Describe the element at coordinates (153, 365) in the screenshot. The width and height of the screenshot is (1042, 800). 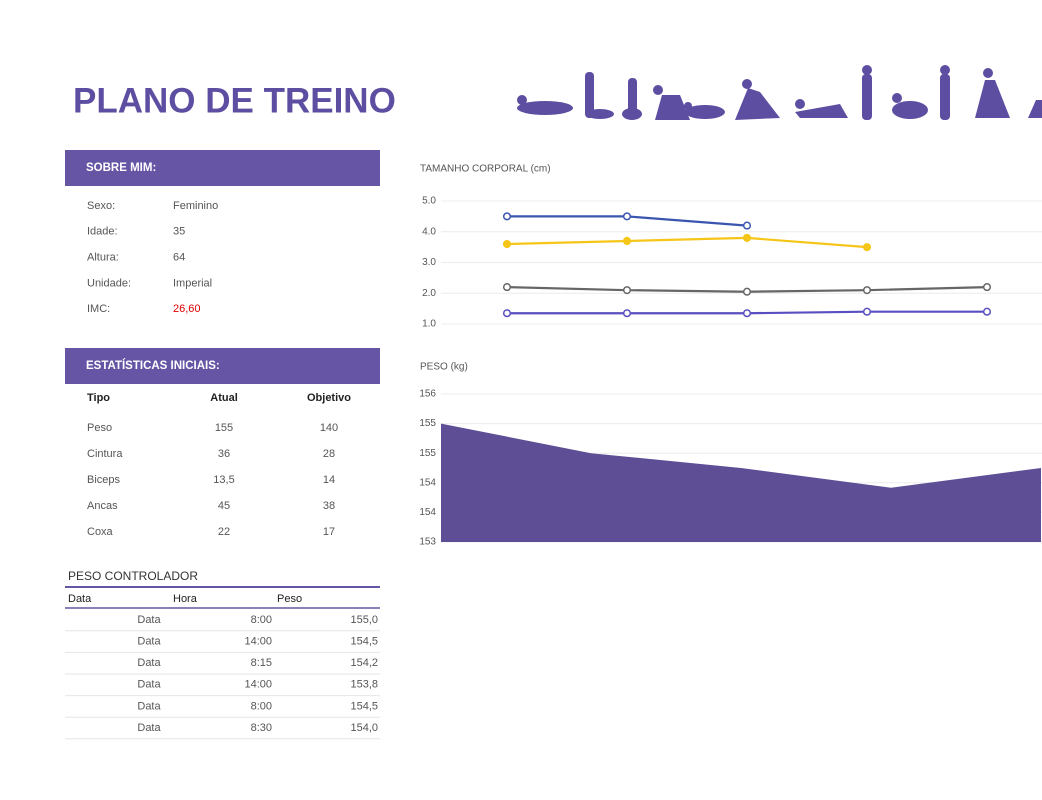
I see `stats-title: ESTATÍSTICAS INICIAIS:` at that location.